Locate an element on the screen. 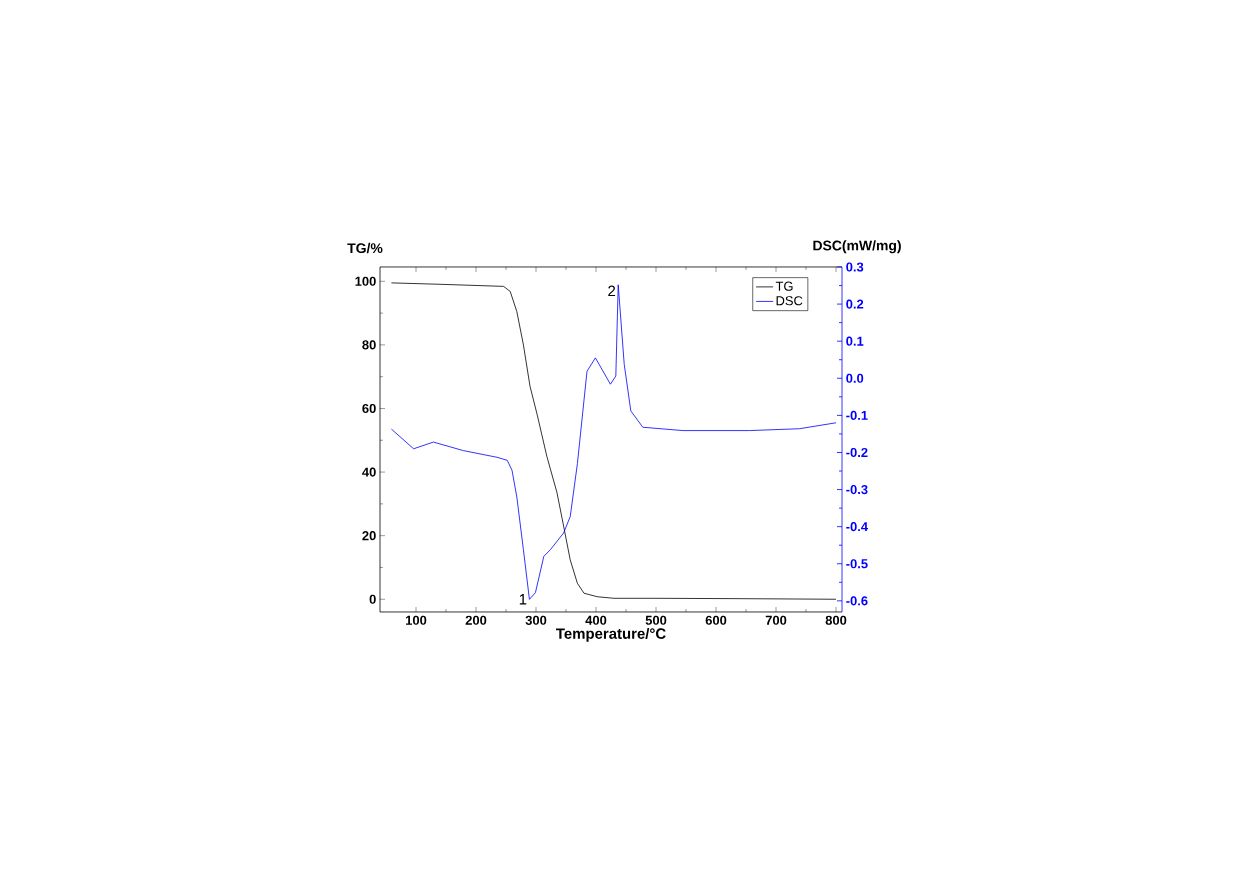  y2-tick-label: 0.2 is located at coordinates (855, 304).